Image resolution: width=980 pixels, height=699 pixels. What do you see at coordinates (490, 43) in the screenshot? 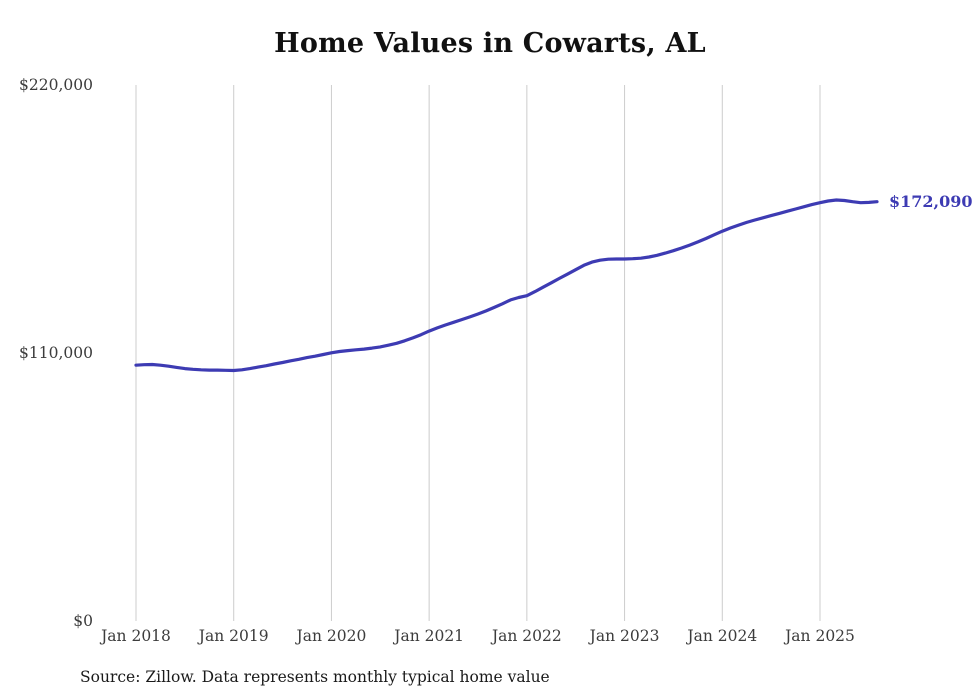
I see `chart-title: Home Values in Cowarts, AL` at bounding box center [490, 43].